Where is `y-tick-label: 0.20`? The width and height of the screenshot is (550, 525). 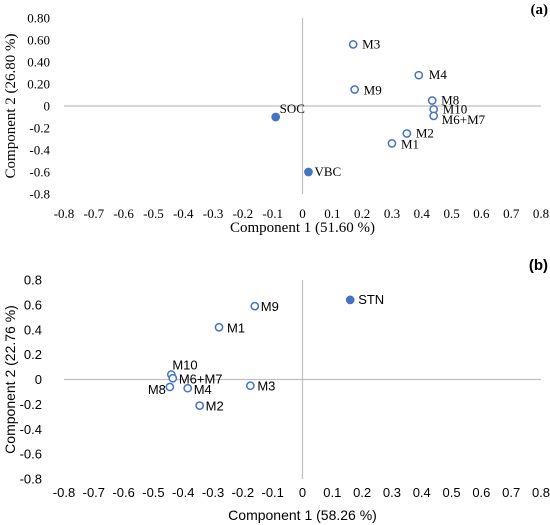 y-tick-label: 0.20 is located at coordinates (38, 84).